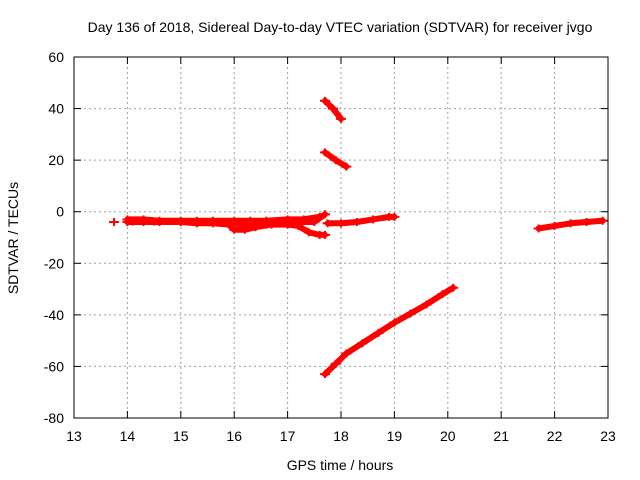  I want to click on y-axis-label: SDTVAR / TECUs, so click(13, 238).